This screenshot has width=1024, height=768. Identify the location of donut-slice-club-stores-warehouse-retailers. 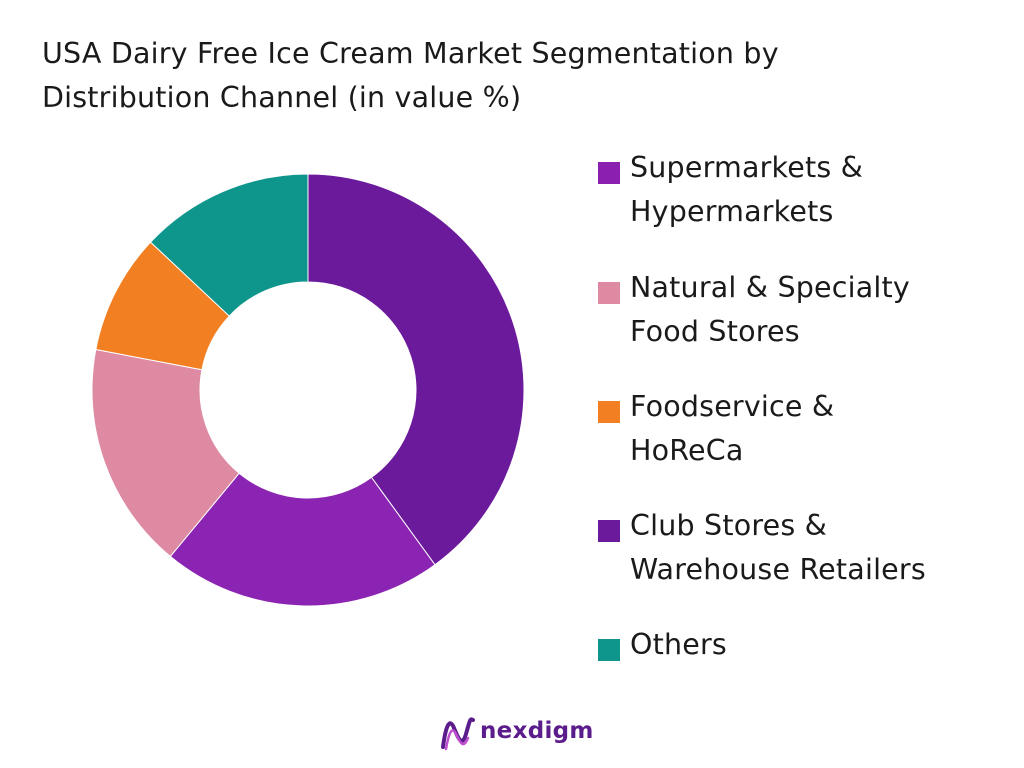
(302, 539).